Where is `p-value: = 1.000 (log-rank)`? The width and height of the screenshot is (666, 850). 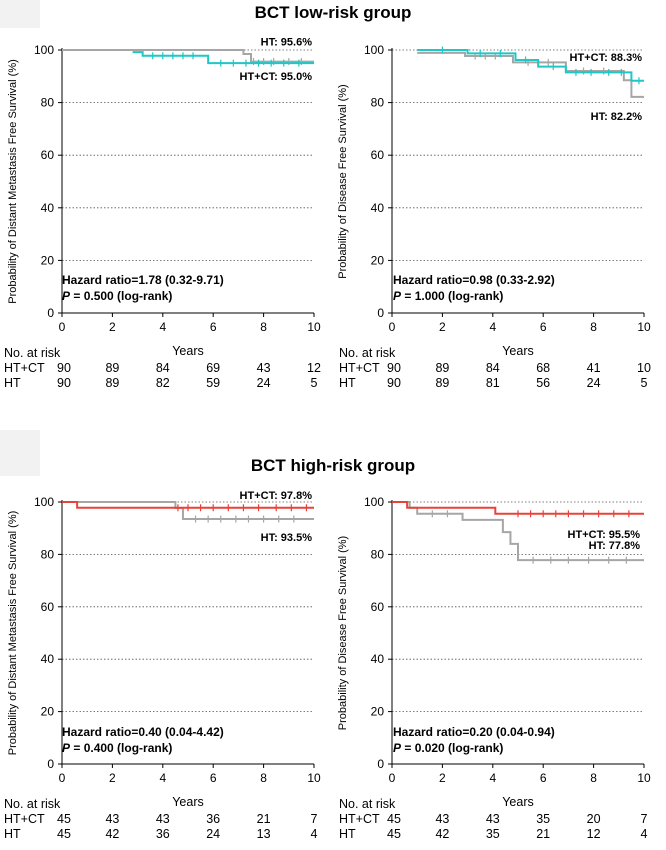 p-value: = 1.000 (log-rank) is located at coordinates (452, 296).